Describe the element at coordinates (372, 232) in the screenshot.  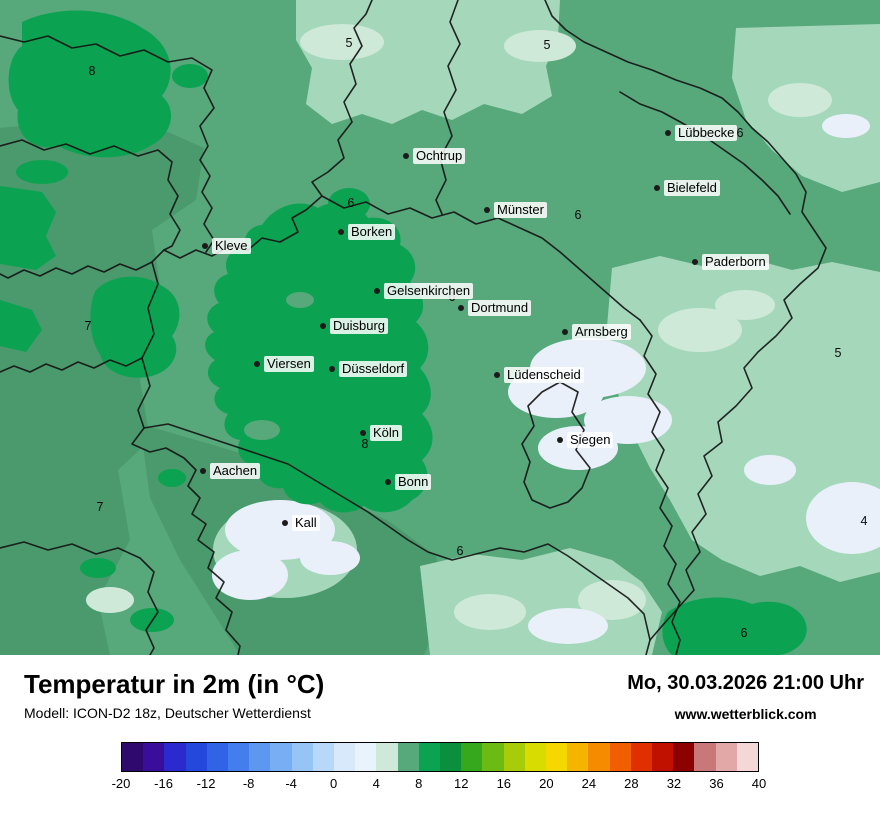
I see `city-label: Borken` at that location.